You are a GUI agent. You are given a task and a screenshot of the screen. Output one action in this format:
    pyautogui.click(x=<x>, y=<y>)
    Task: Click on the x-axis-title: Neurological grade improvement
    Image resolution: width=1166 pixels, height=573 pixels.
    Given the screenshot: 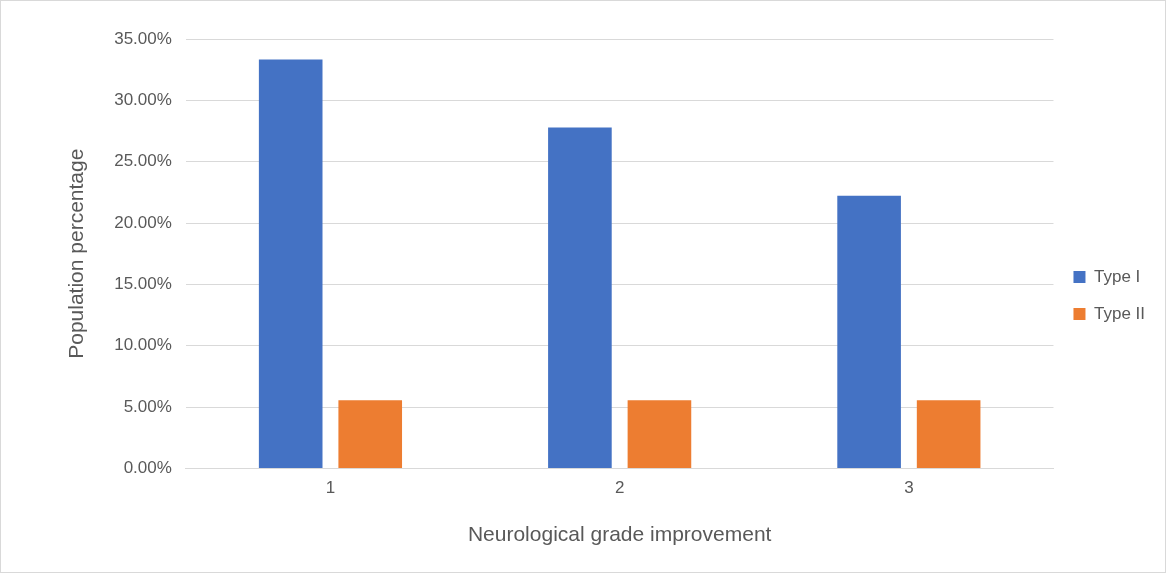 What is the action you would take?
    pyautogui.click(x=619, y=534)
    